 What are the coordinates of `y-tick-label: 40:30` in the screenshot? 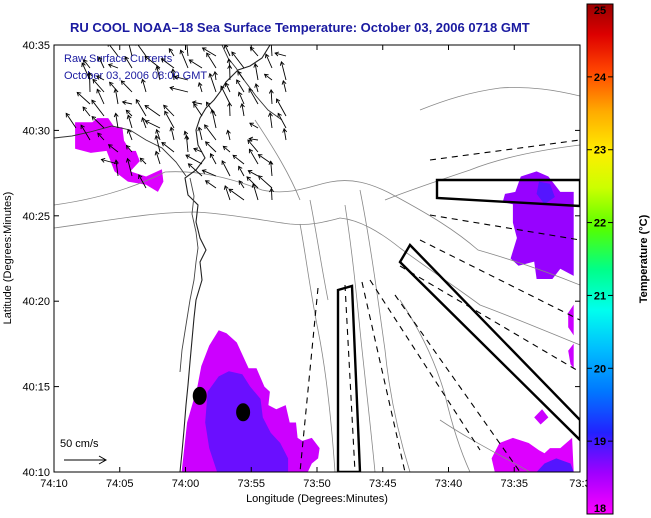 It's located at (36, 131).